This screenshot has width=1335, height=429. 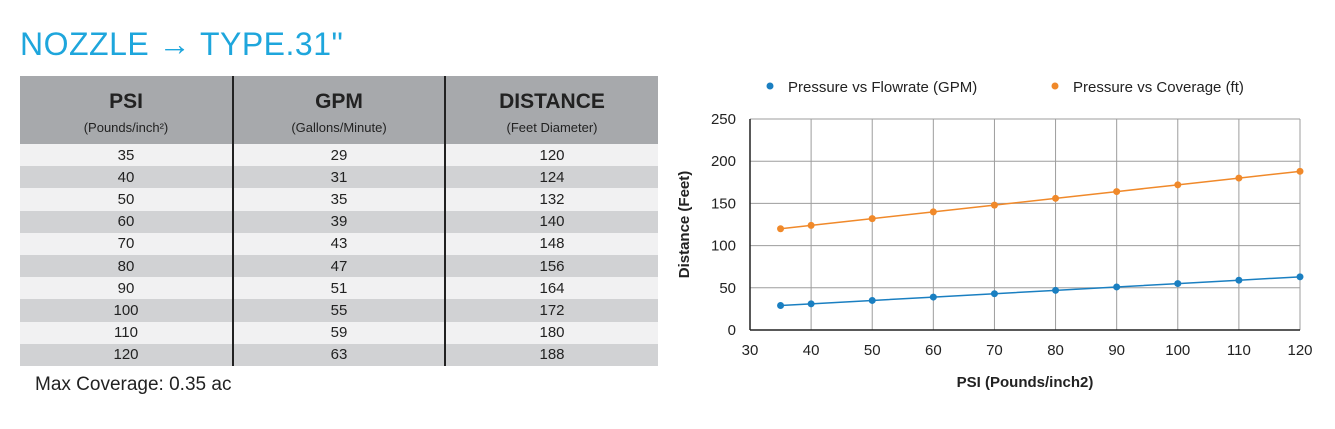 I want to click on page-title: NOZZLE → TYPE.31", so click(x=182, y=44).